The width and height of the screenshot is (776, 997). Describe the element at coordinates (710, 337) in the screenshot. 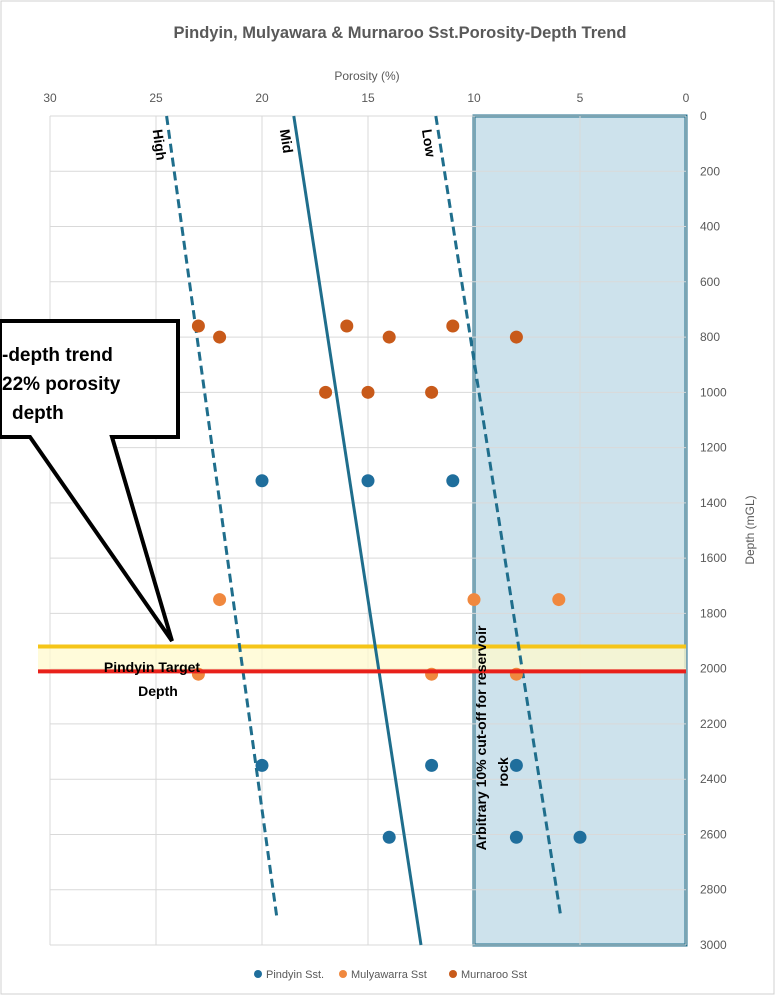

I see `y-tick-label: 800` at that location.